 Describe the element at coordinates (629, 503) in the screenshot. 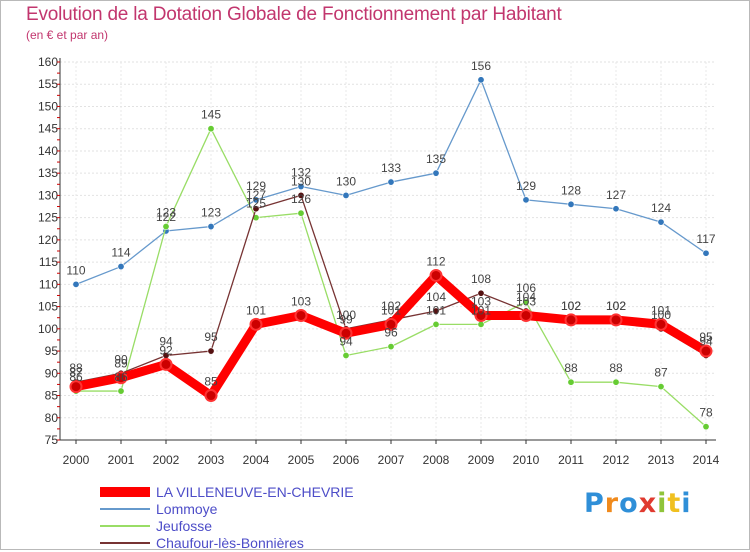

I see `logo-letter: o` at that location.